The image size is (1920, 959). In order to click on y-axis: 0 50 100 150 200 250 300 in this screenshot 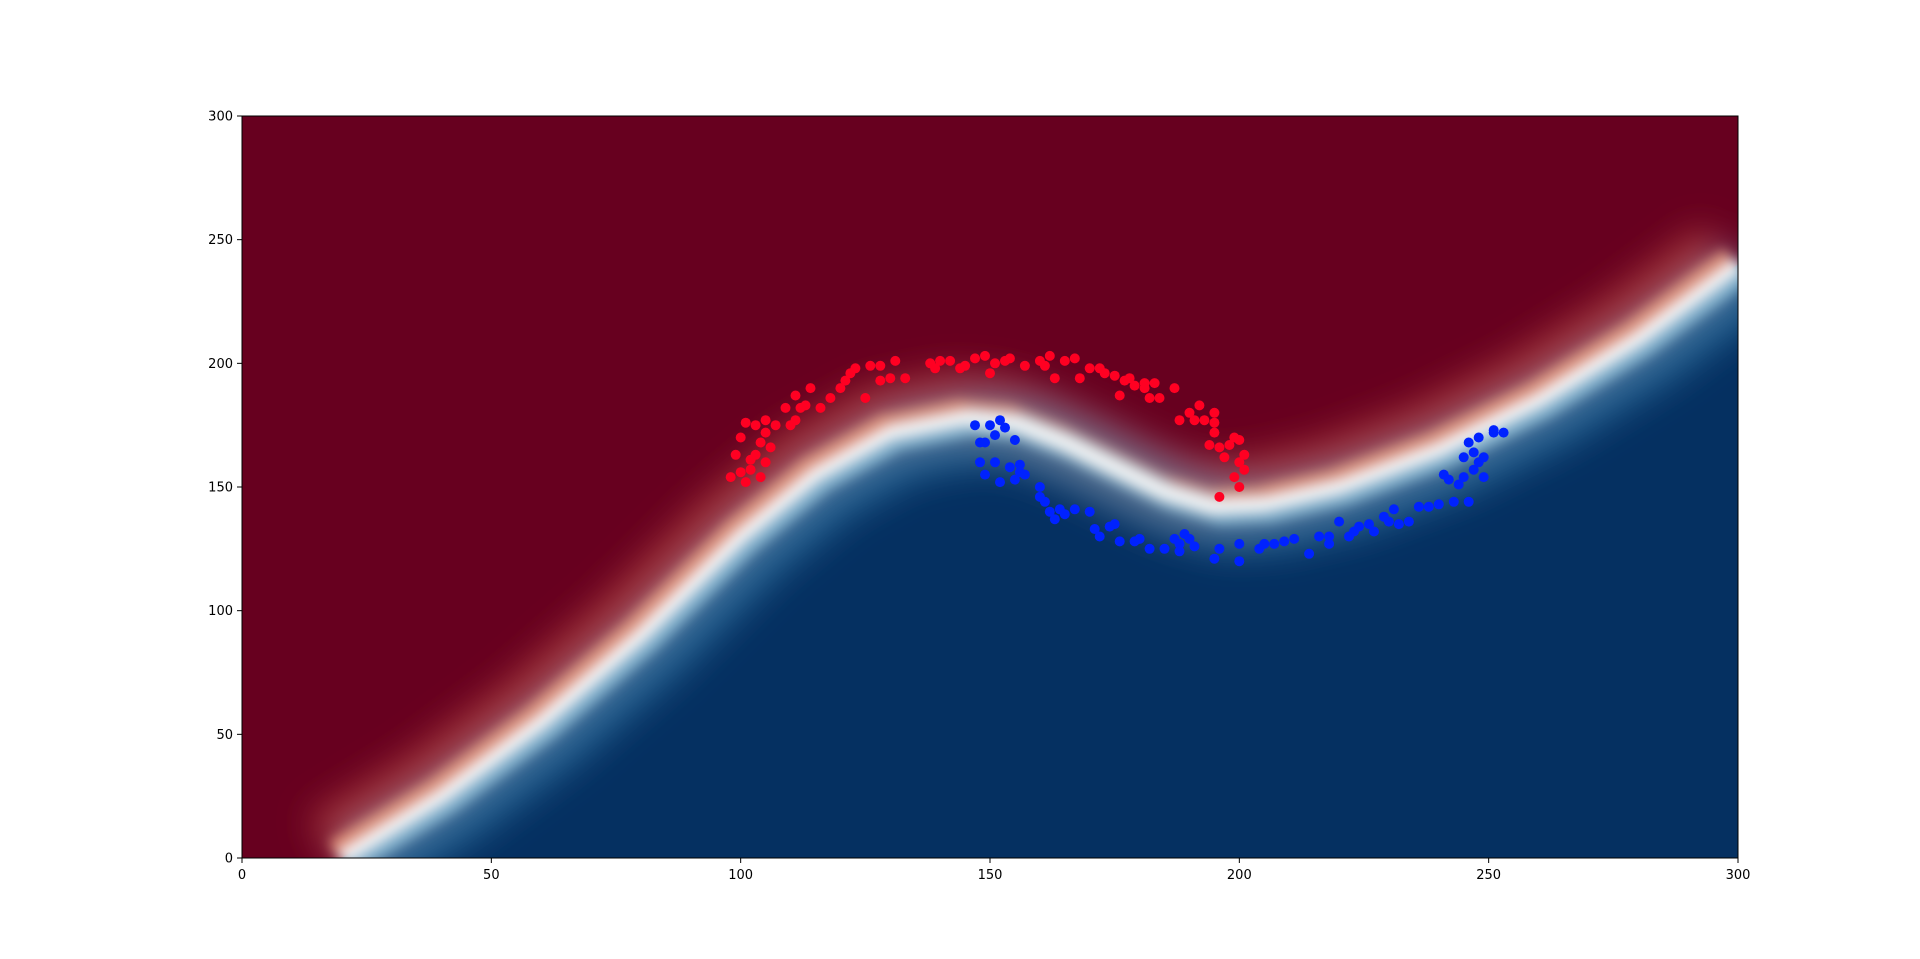, I will do `click(225, 488)`.